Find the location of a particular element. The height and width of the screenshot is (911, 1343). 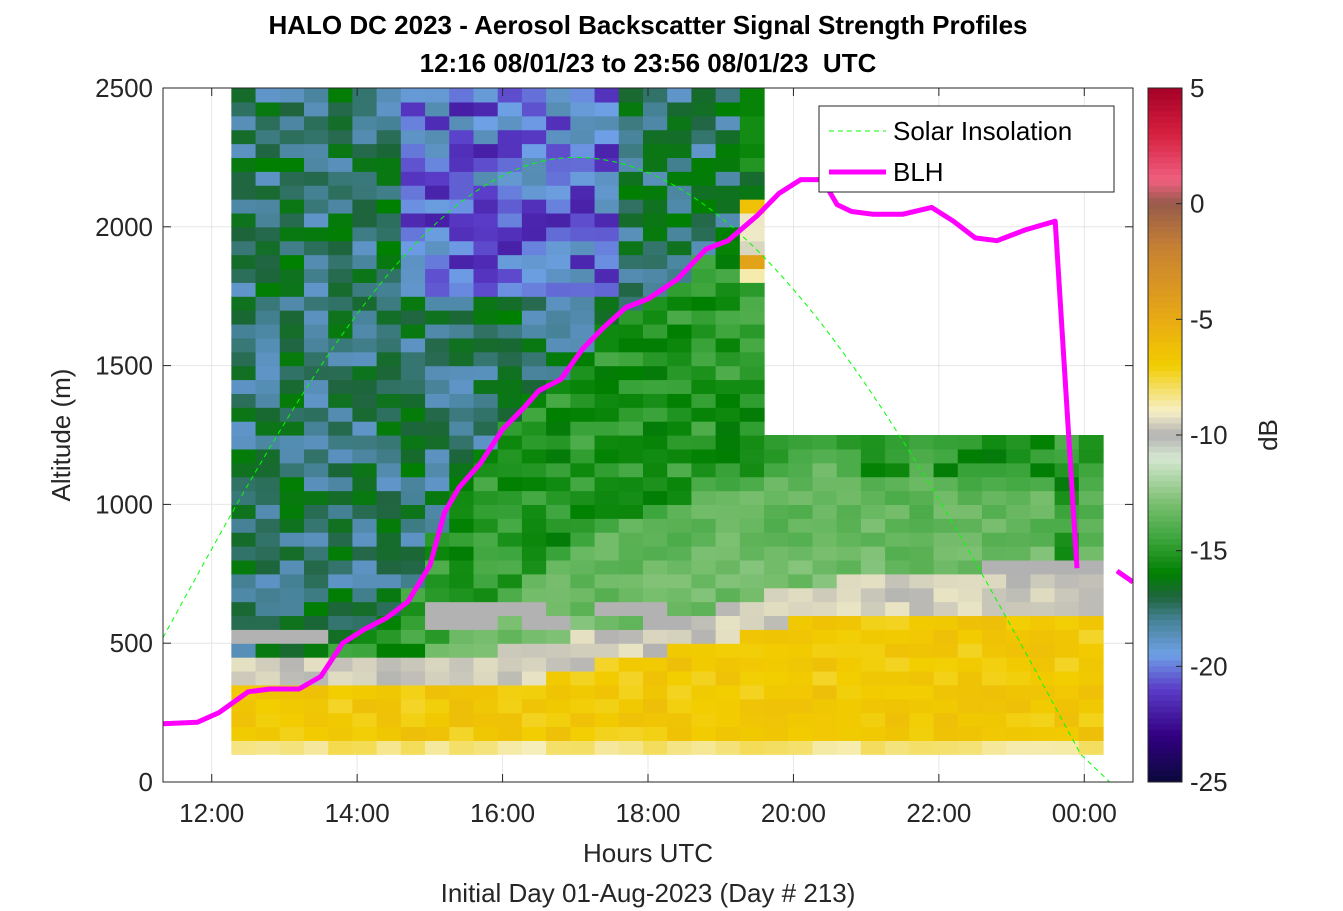

colorbar-tick-label: -10 is located at coordinates (1209, 435).